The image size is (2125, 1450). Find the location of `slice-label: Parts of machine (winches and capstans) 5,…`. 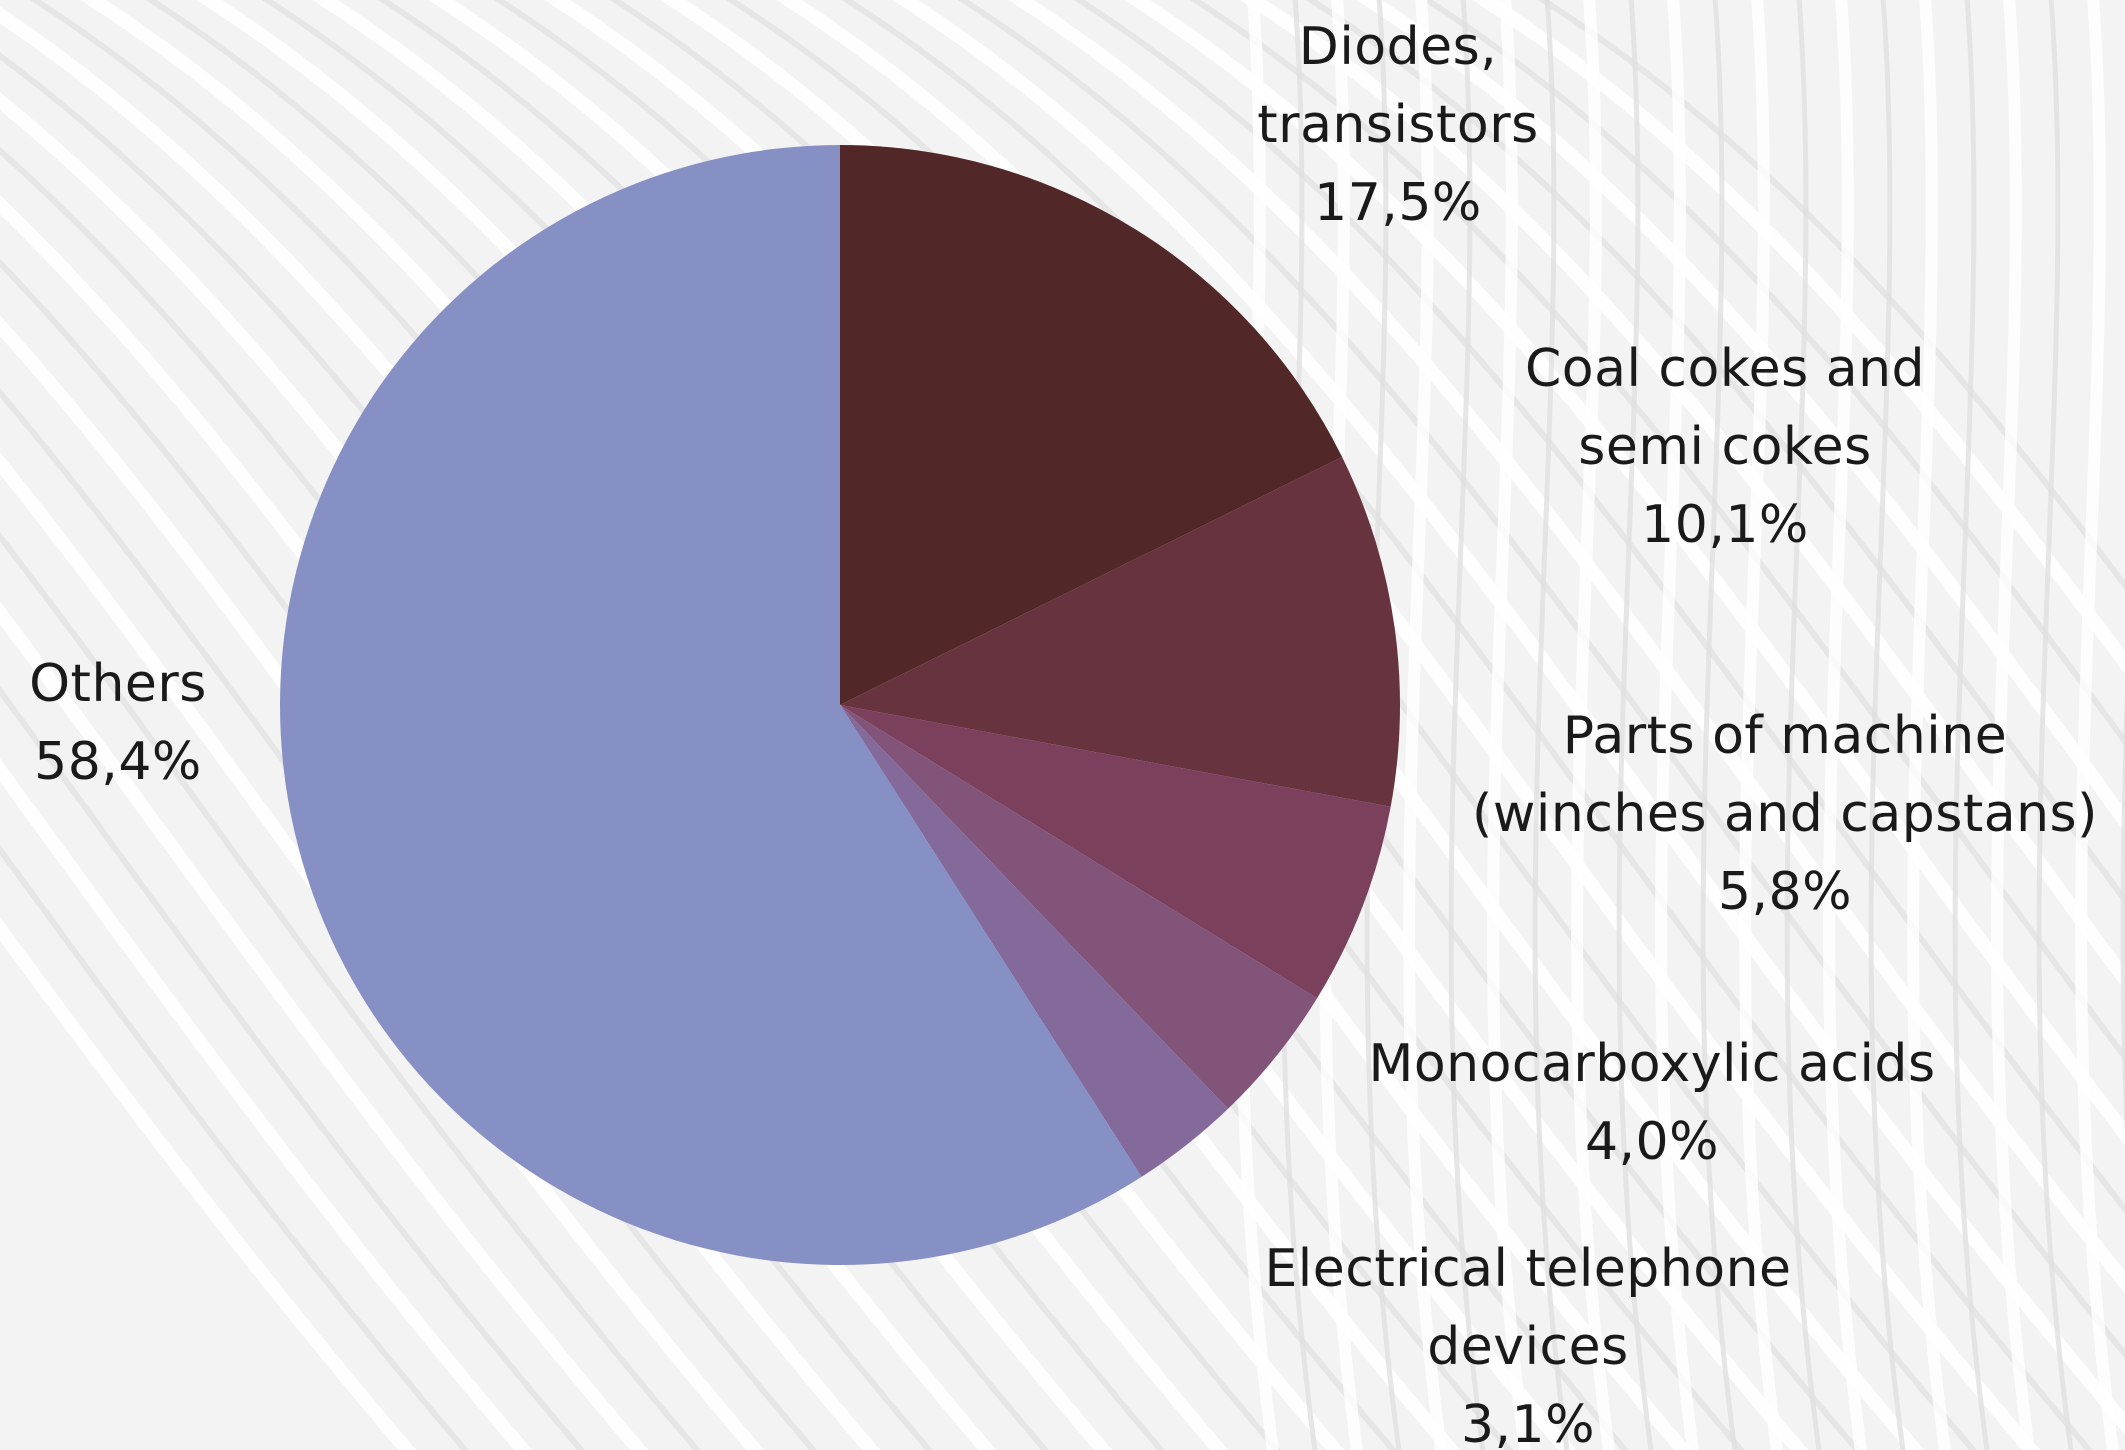

slice-label: Parts of machine (winches and capstans) 5,… is located at coordinates (1785, 814).